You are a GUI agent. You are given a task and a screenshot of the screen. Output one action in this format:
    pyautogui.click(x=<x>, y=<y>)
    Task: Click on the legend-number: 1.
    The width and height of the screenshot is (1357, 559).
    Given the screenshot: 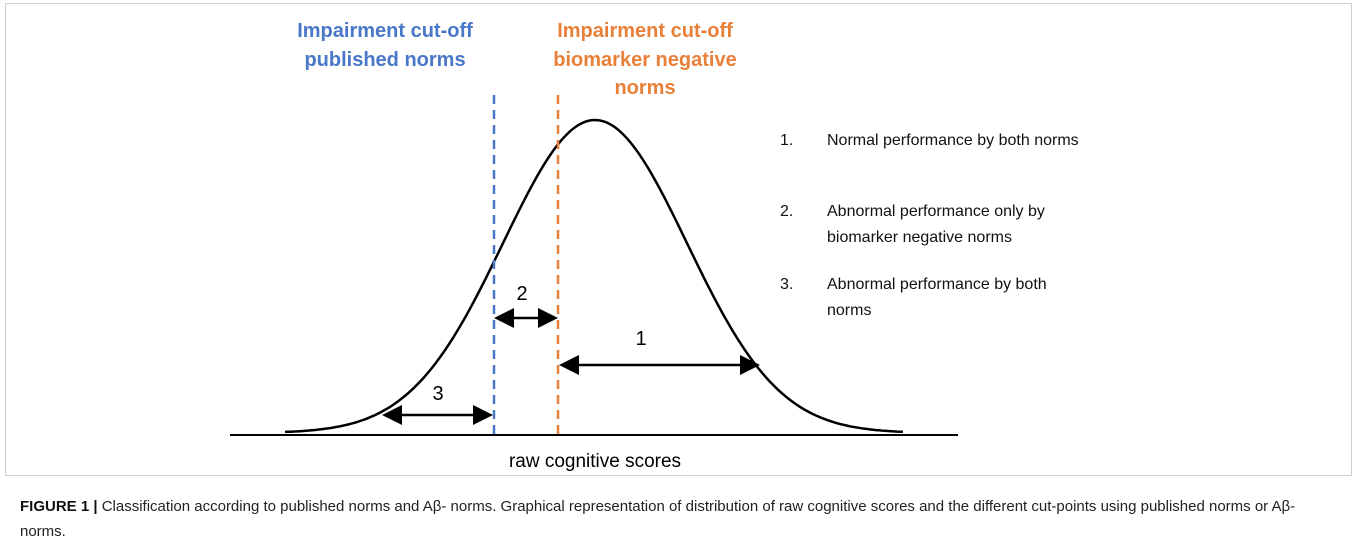 What is the action you would take?
    pyautogui.click(x=786, y=140)
    